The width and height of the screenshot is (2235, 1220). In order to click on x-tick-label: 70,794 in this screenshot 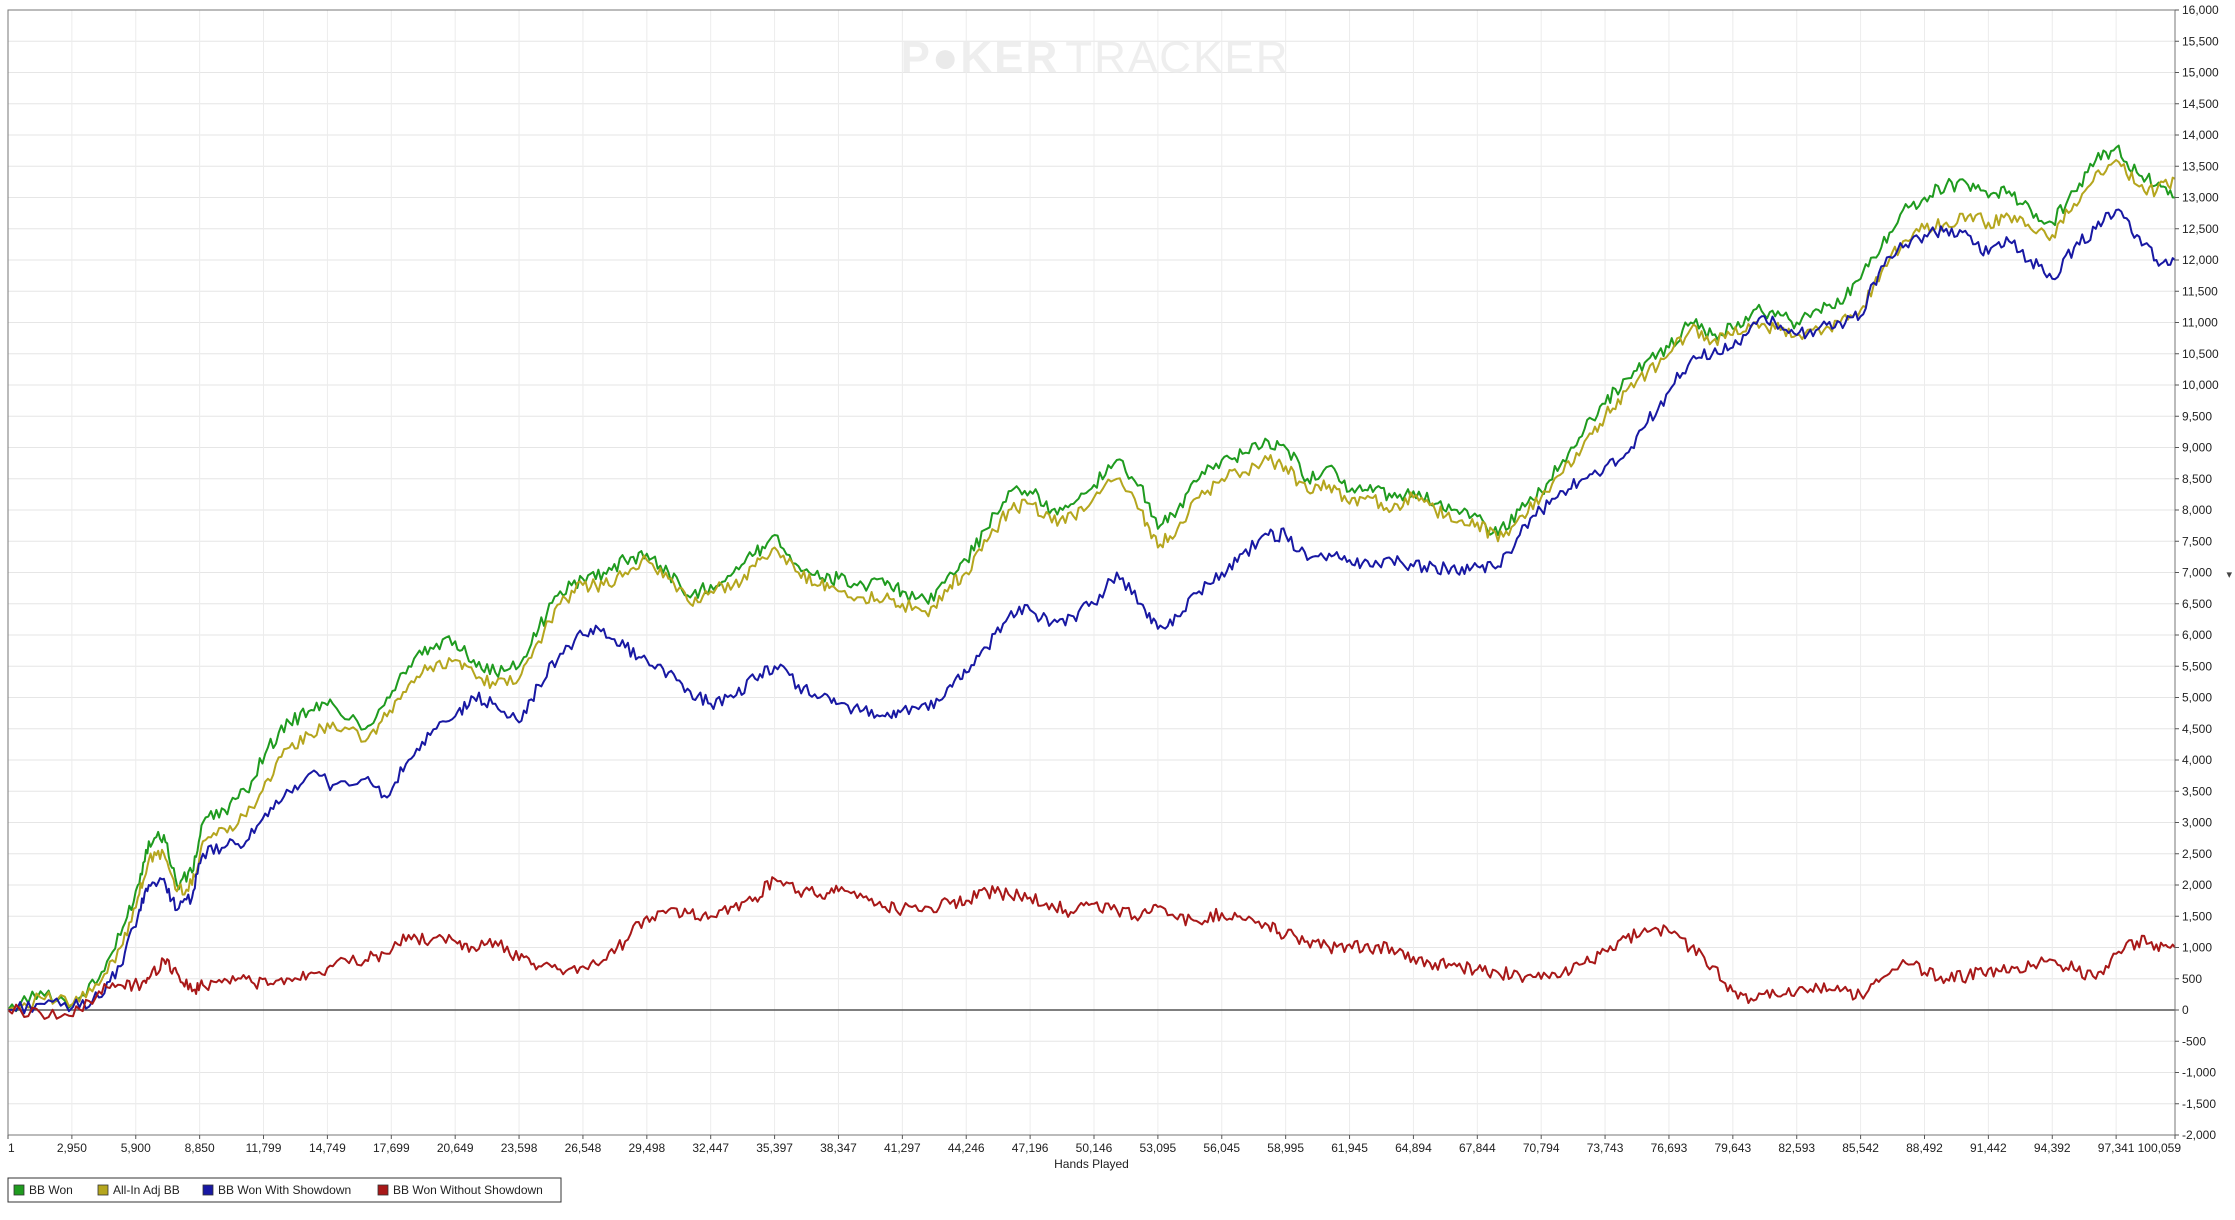, I will do `click(1541, 1148)`.